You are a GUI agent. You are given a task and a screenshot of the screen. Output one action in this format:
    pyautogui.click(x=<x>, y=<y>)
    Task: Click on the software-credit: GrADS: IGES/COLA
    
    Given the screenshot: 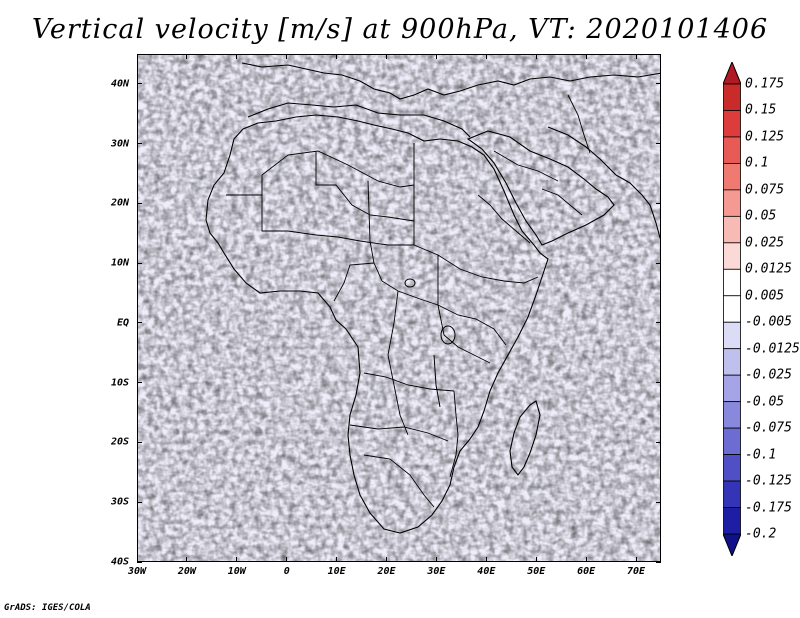 What is the action you would take?
    pyautogui.click(x=47, y=608)
    